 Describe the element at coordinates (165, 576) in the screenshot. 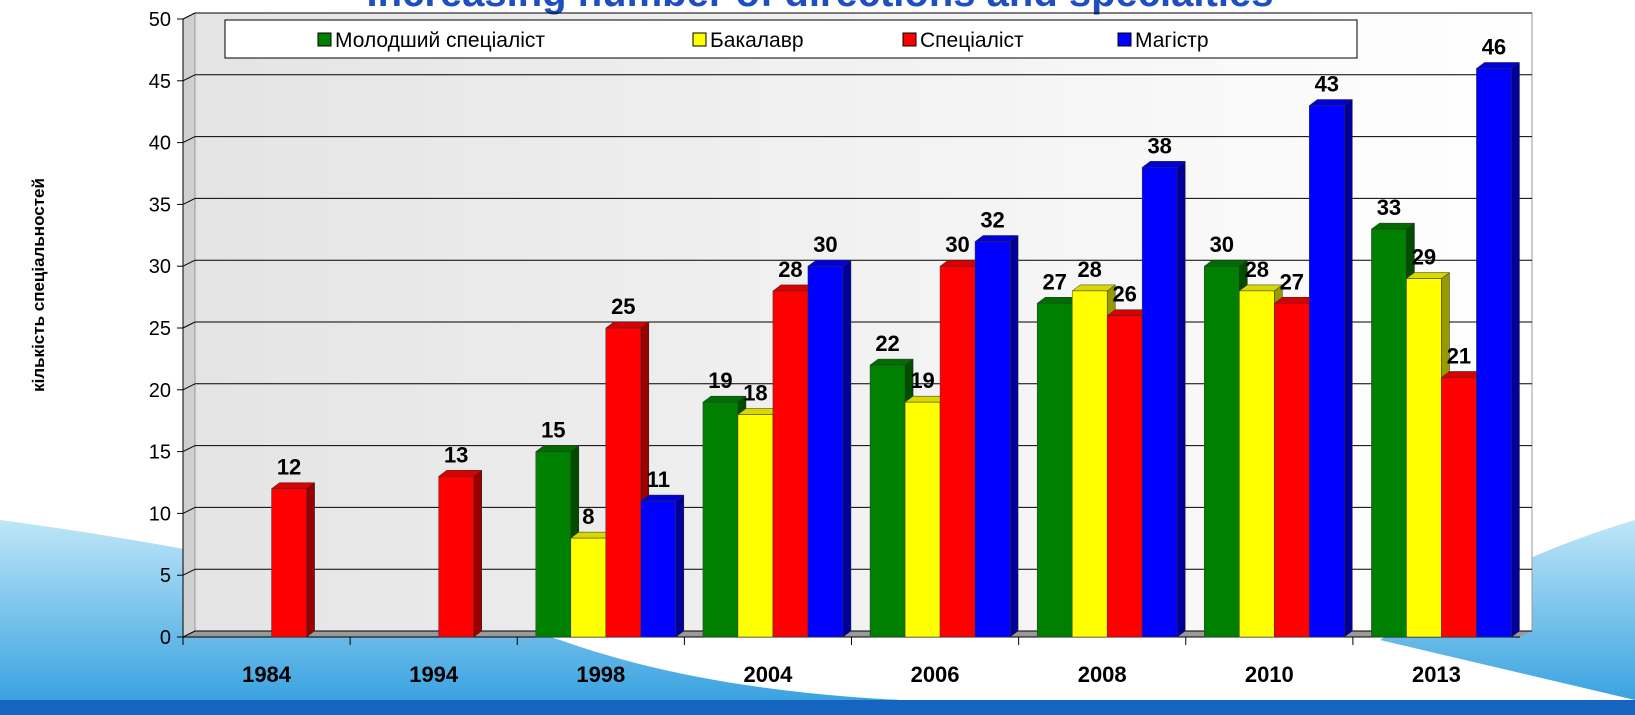

I see `y-tick-label: 5` at that location.